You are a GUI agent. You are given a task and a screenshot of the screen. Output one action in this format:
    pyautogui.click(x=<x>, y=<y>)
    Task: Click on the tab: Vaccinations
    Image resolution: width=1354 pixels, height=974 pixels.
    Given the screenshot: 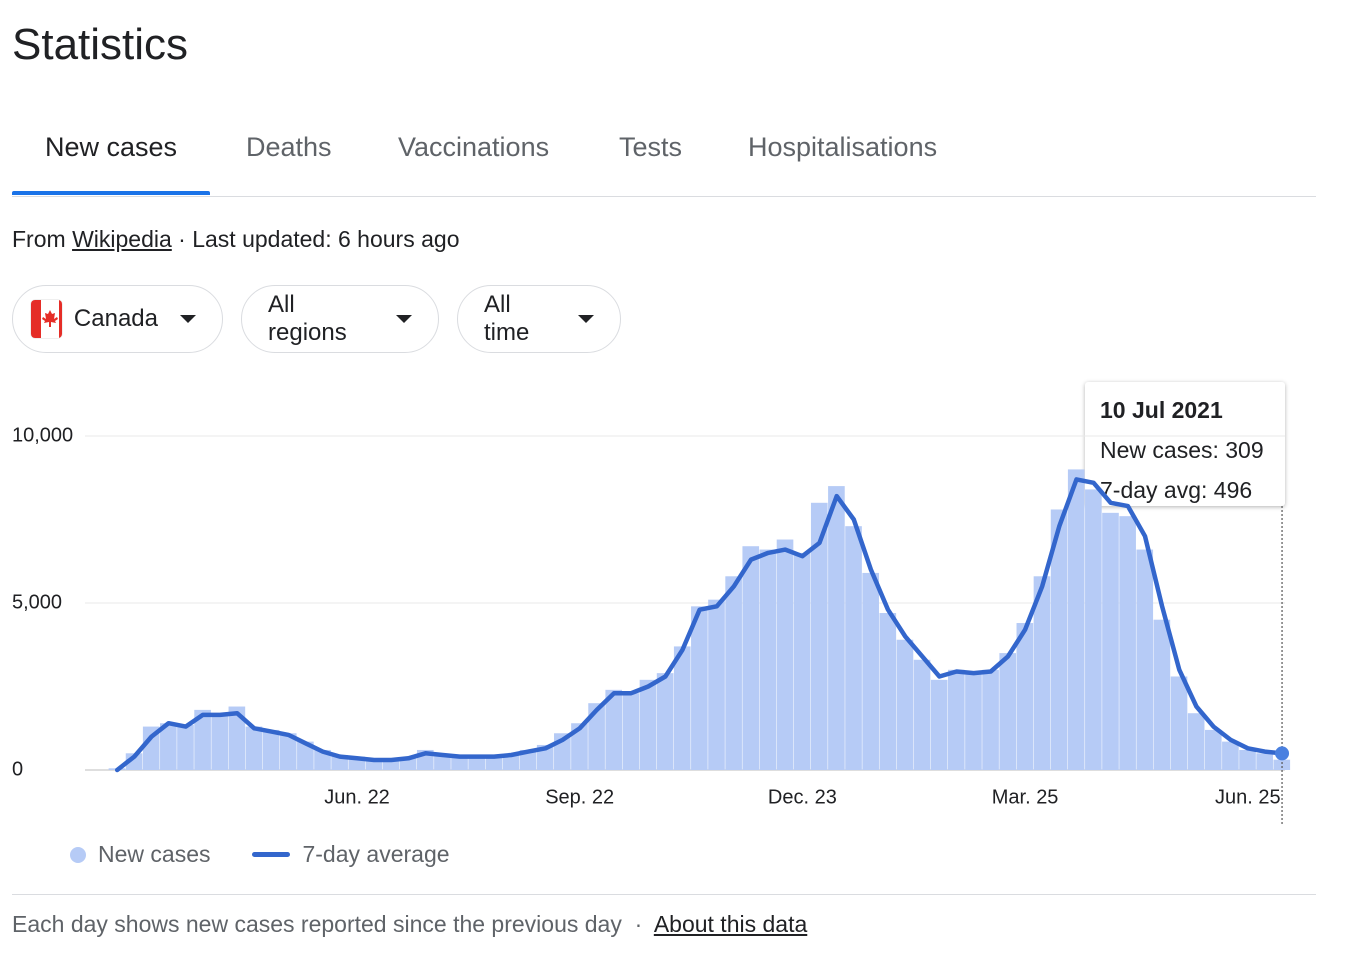 What is the action you would take?
    pyautogui.click(x=474, y=147)
    